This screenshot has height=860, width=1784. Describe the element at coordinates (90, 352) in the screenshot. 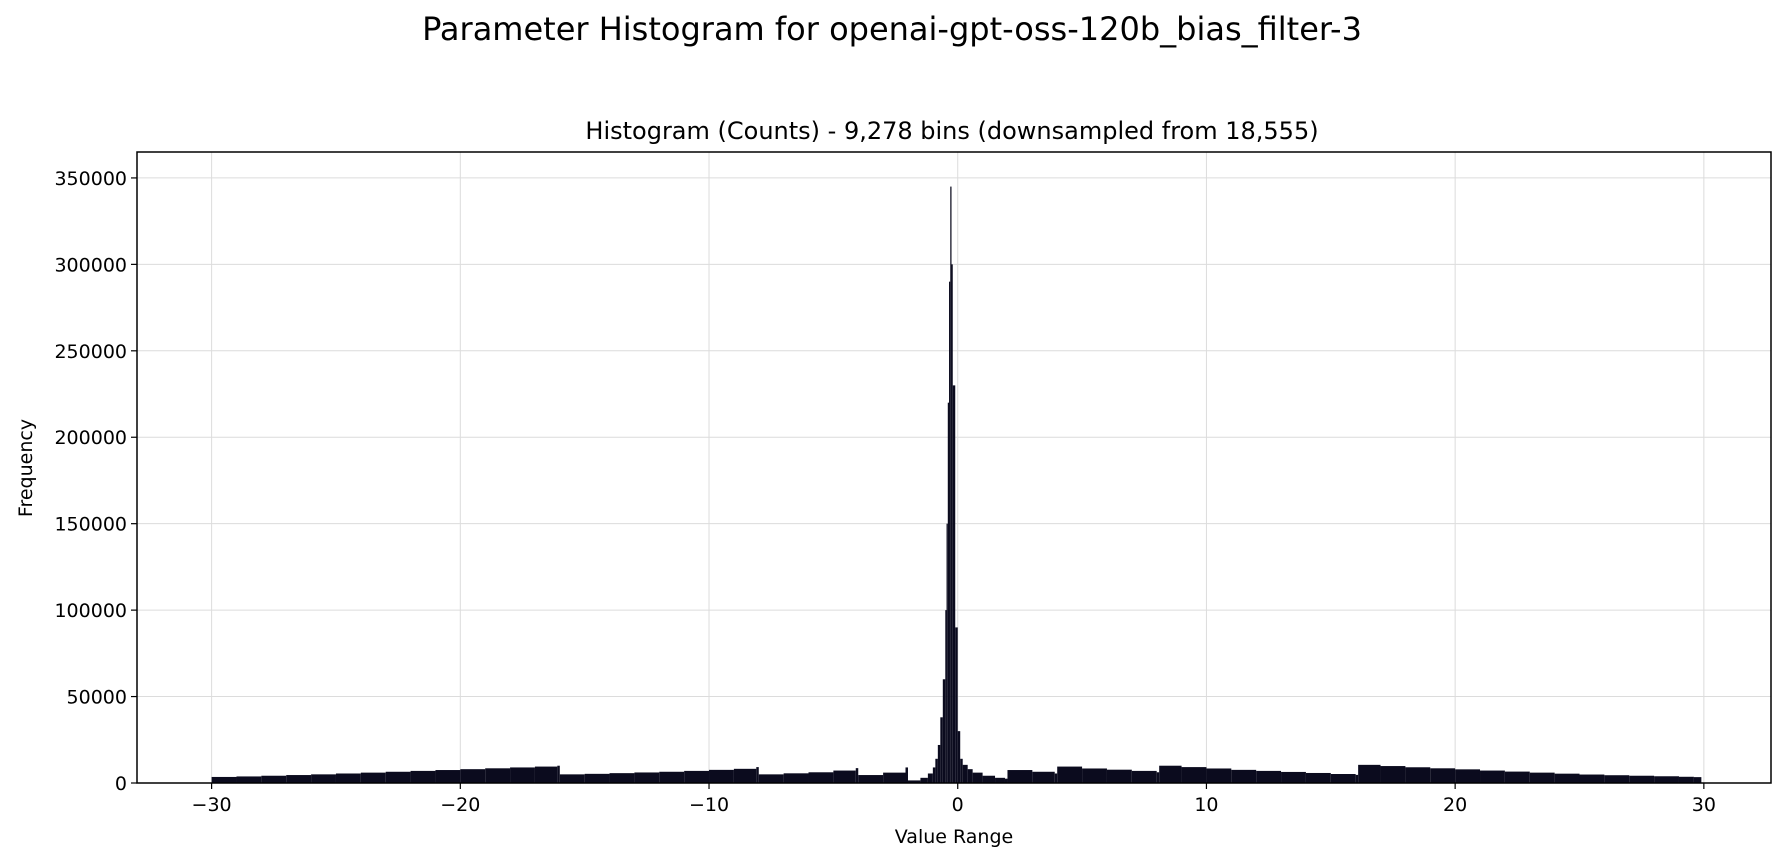

I see `y-tick-label: 250000` at that location.